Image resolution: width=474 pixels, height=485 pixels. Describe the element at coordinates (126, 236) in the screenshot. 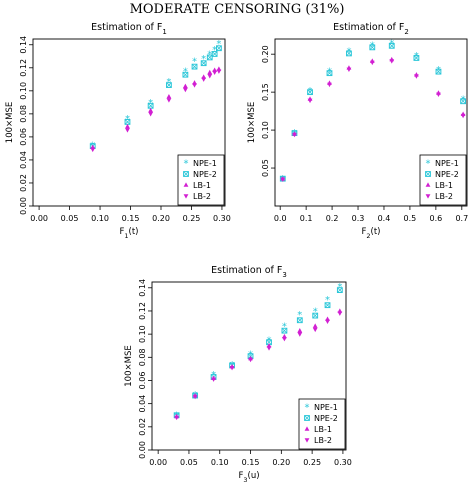

I see `x-axis-label-subscript: 1` at that location.